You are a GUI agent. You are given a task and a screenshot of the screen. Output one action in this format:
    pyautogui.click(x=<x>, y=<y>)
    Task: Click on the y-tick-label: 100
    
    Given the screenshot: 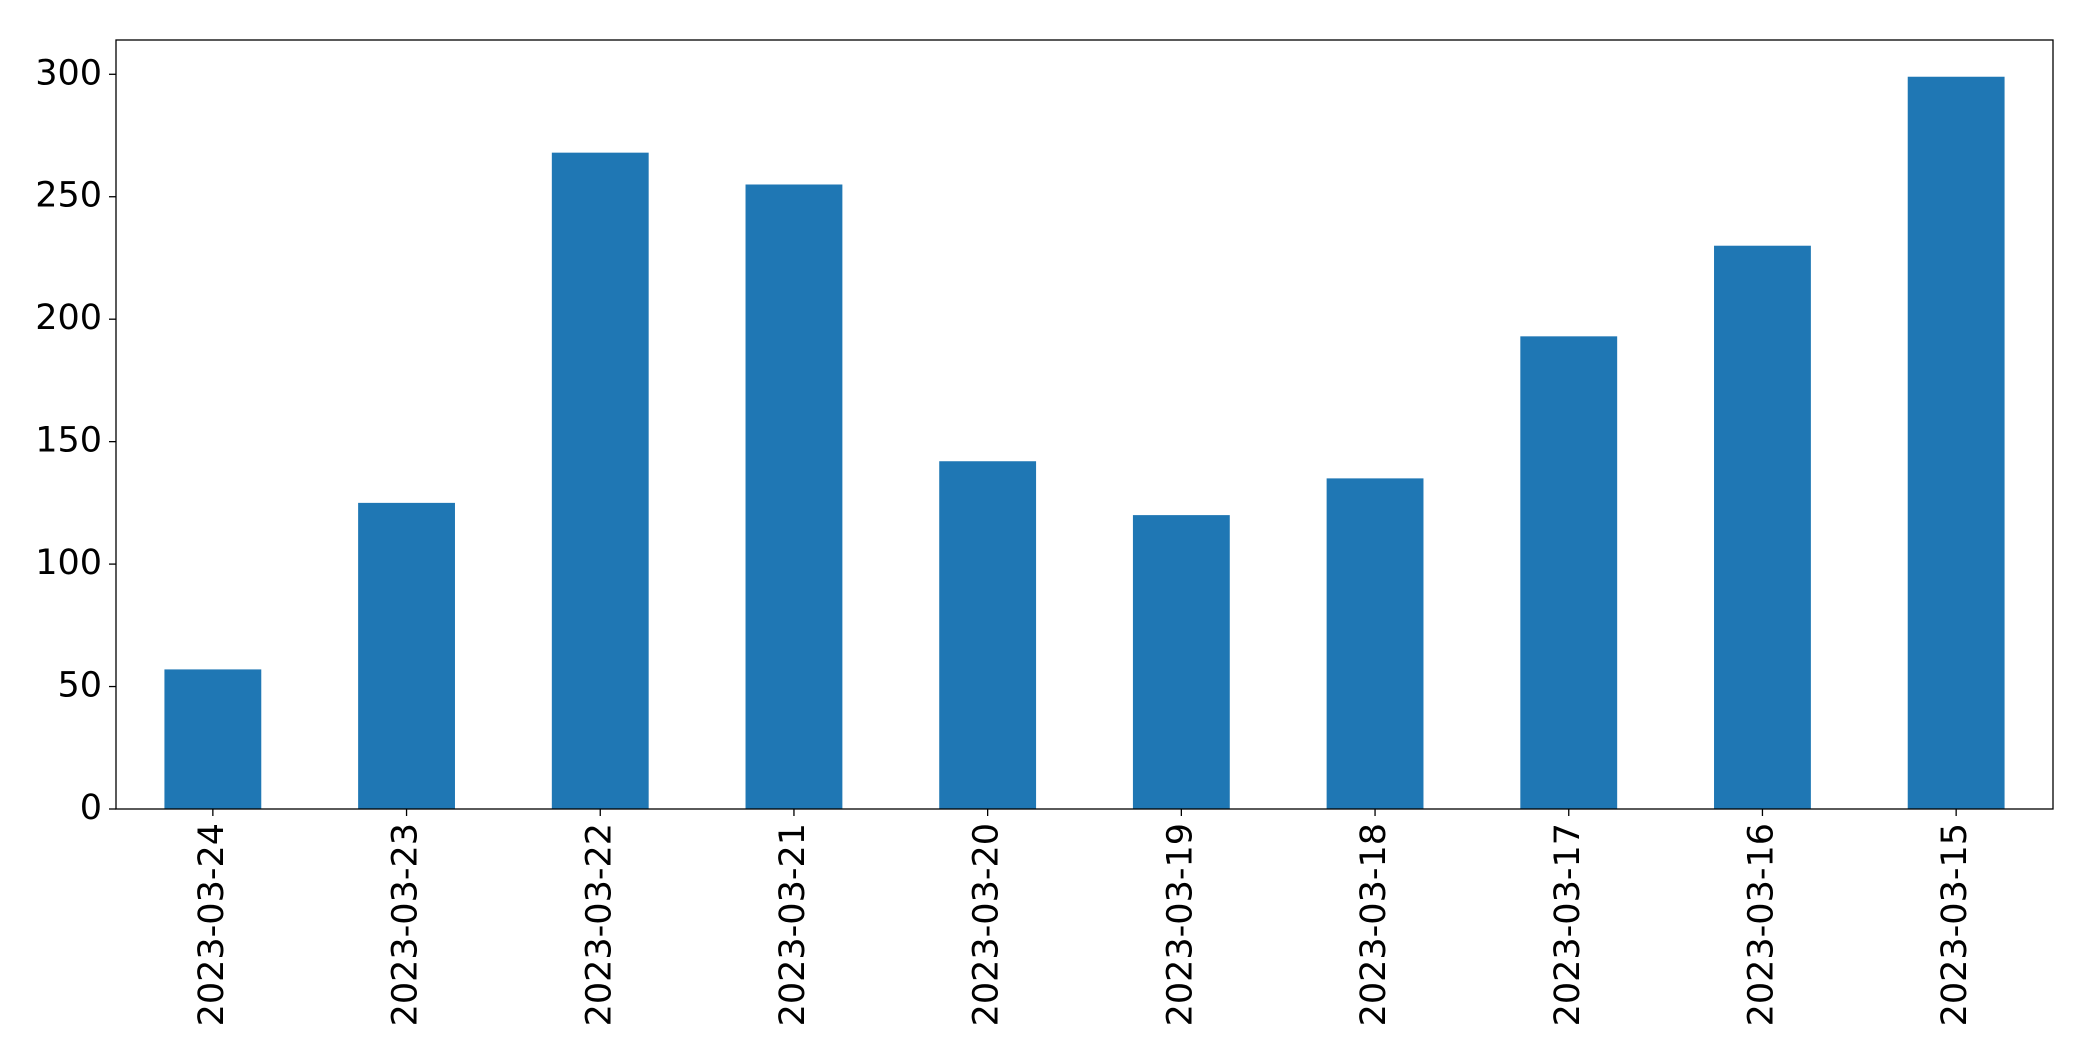 What is the action you would take?
    pyautogui.click(x=68, y=563)
    